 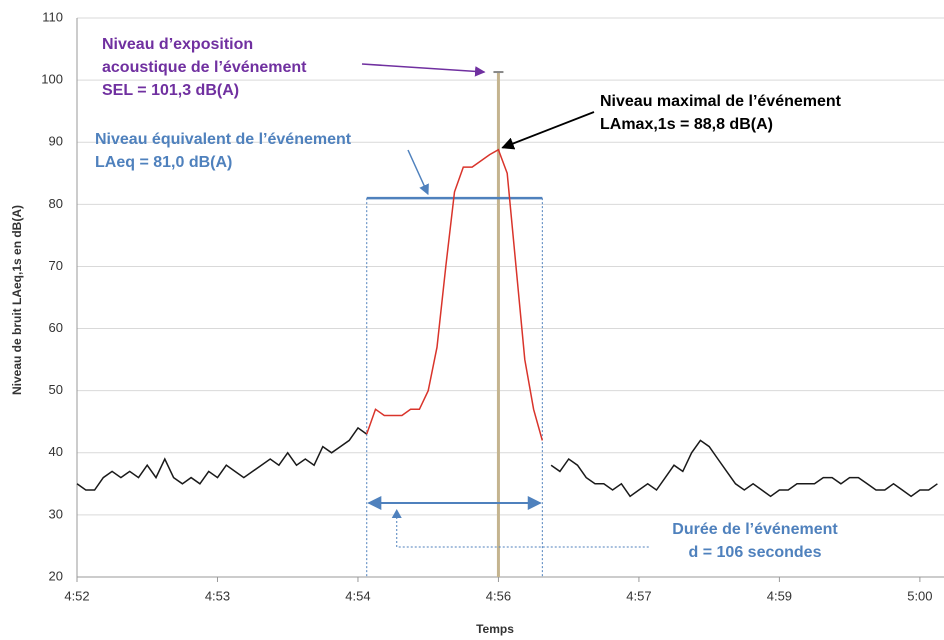 What do you see at coordinates (721, 101) in the screenshot?
I see `lamax-annotation: Niveau maximal de l’événement` at bounding box center [721, 101].